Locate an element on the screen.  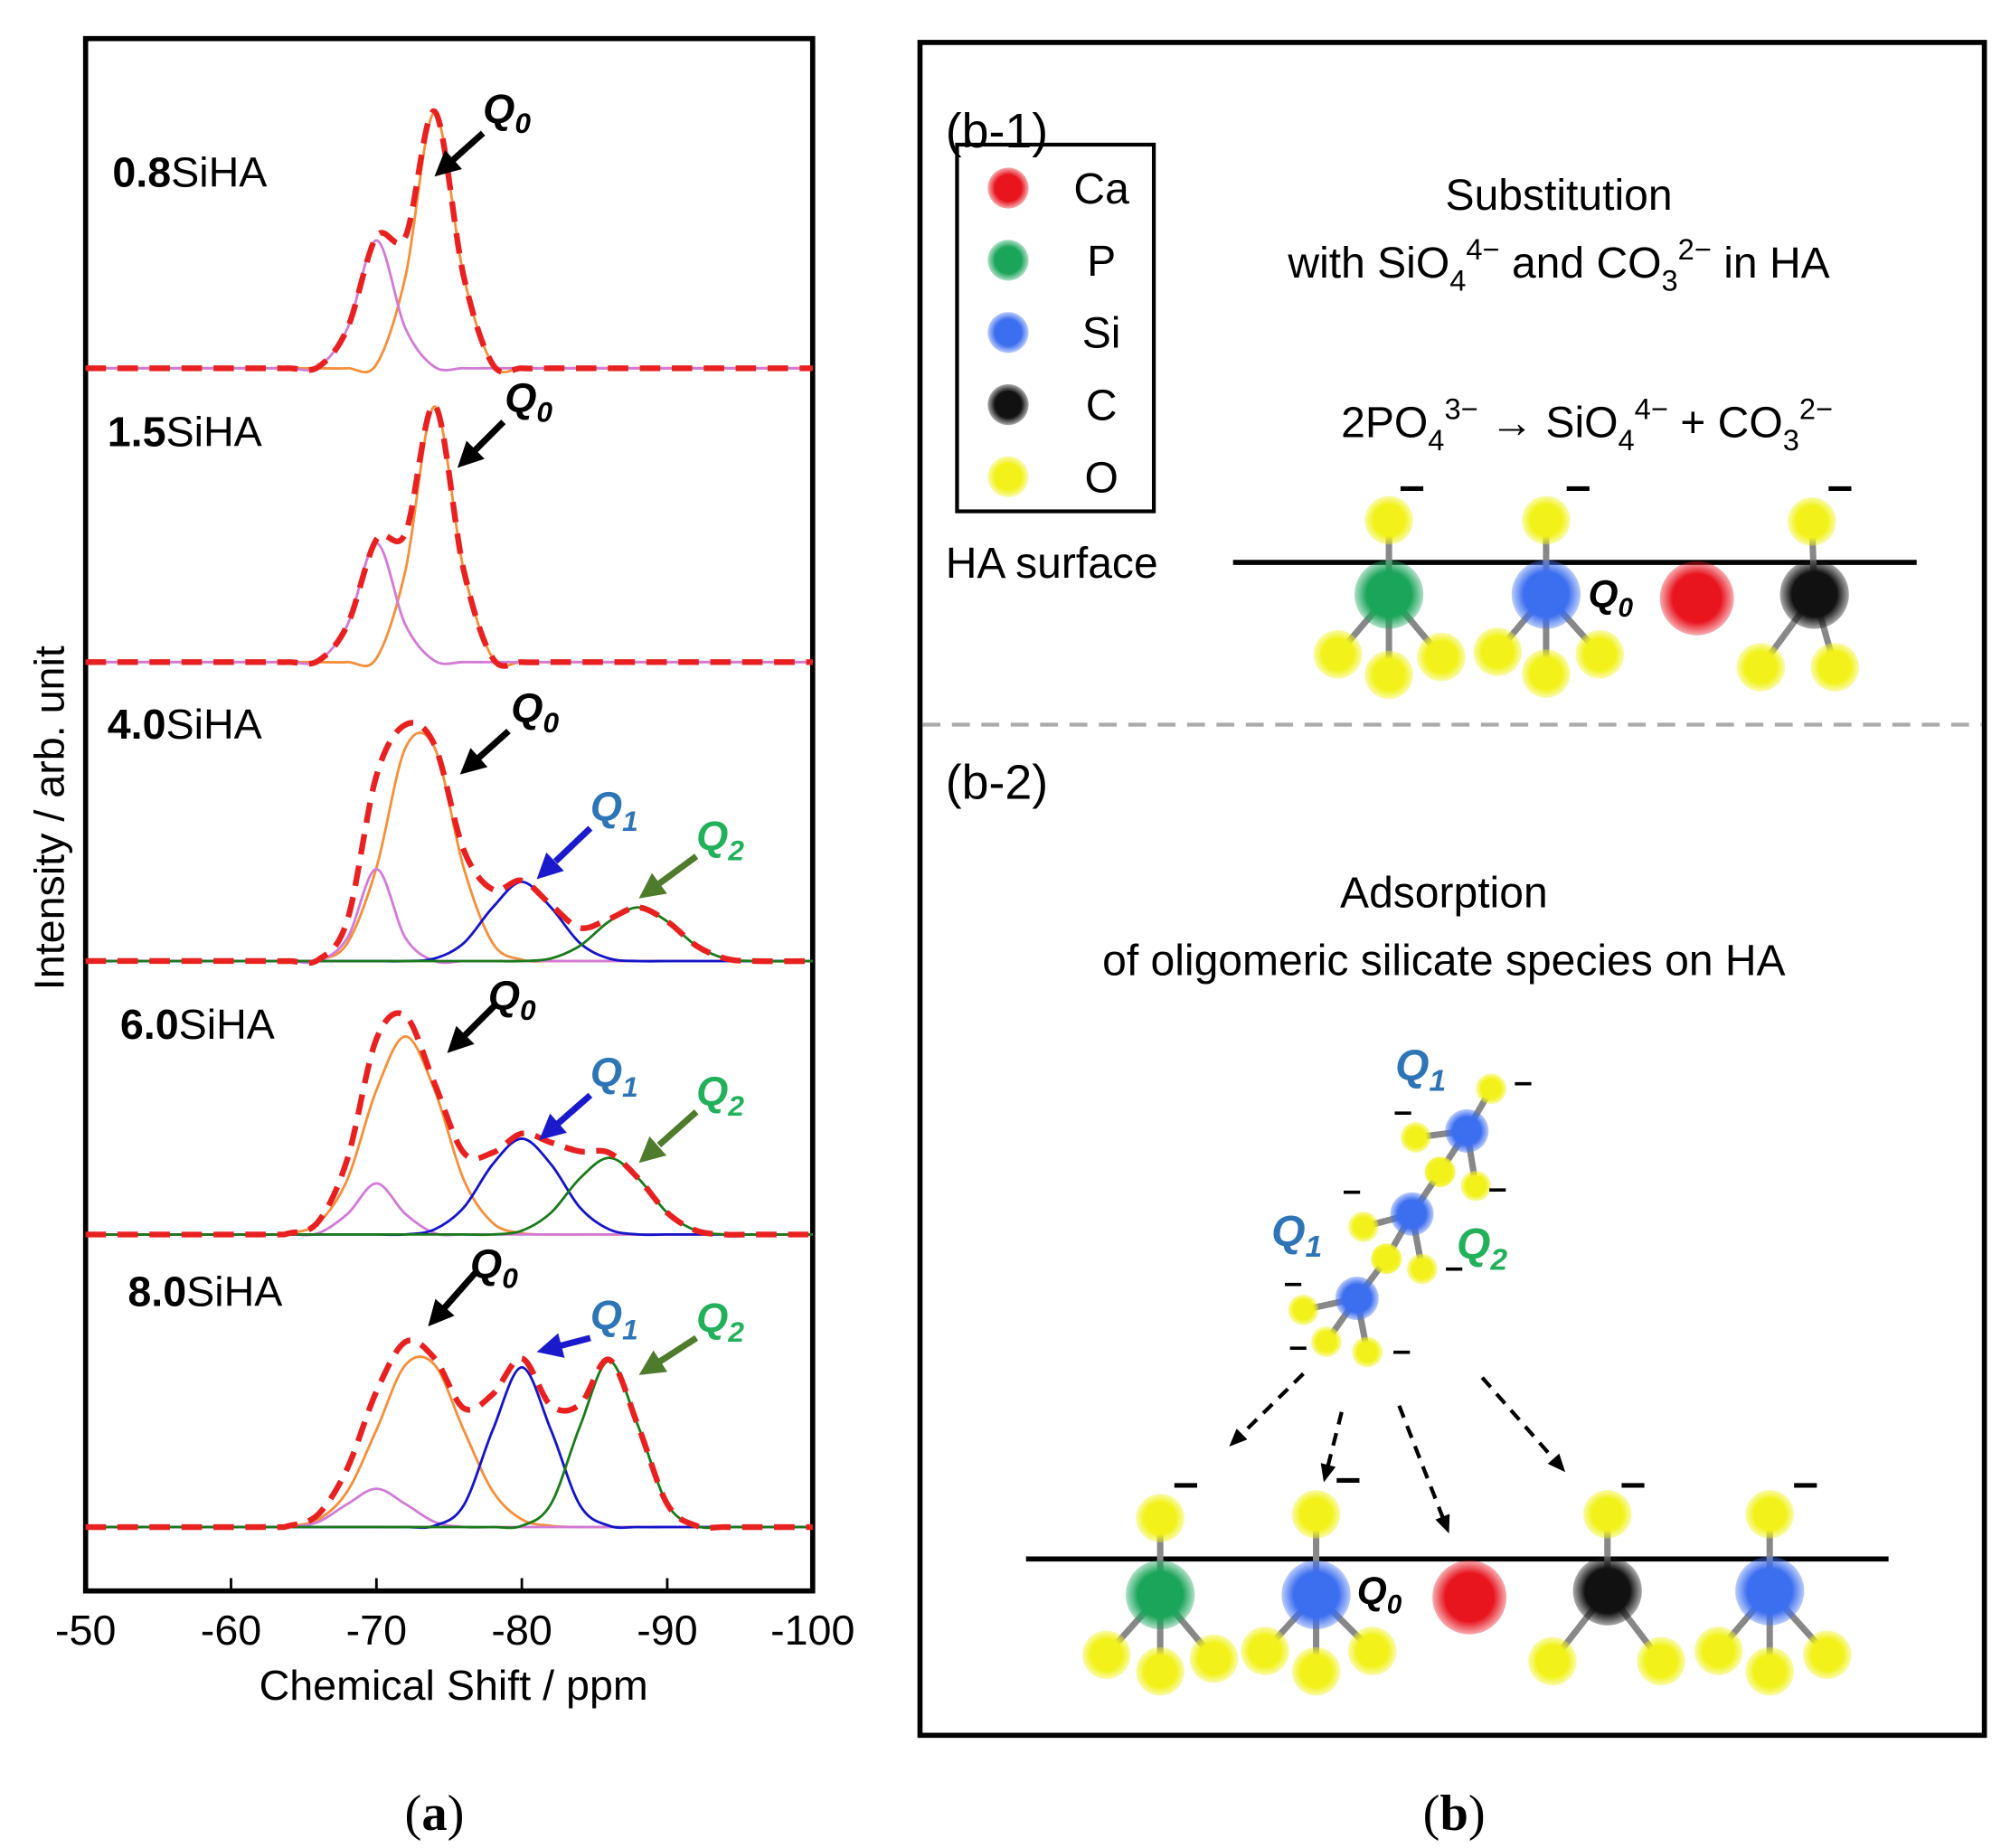
text-run: Adsorption is located at coordinates (1444, 894).